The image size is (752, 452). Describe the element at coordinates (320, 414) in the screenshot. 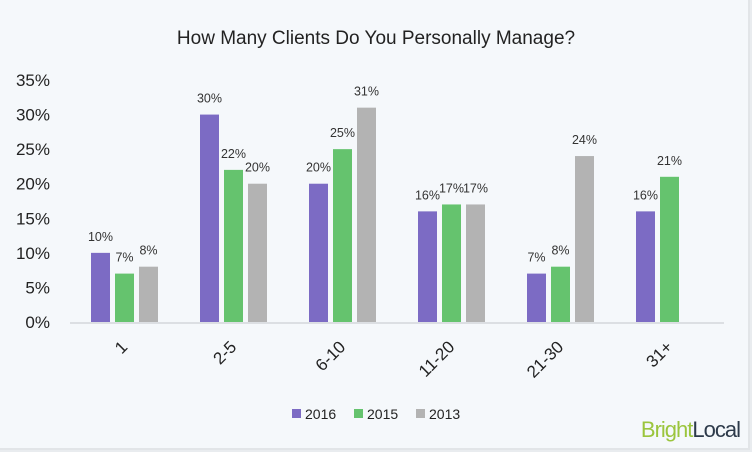

I see `legend-label: 2016` at that location.